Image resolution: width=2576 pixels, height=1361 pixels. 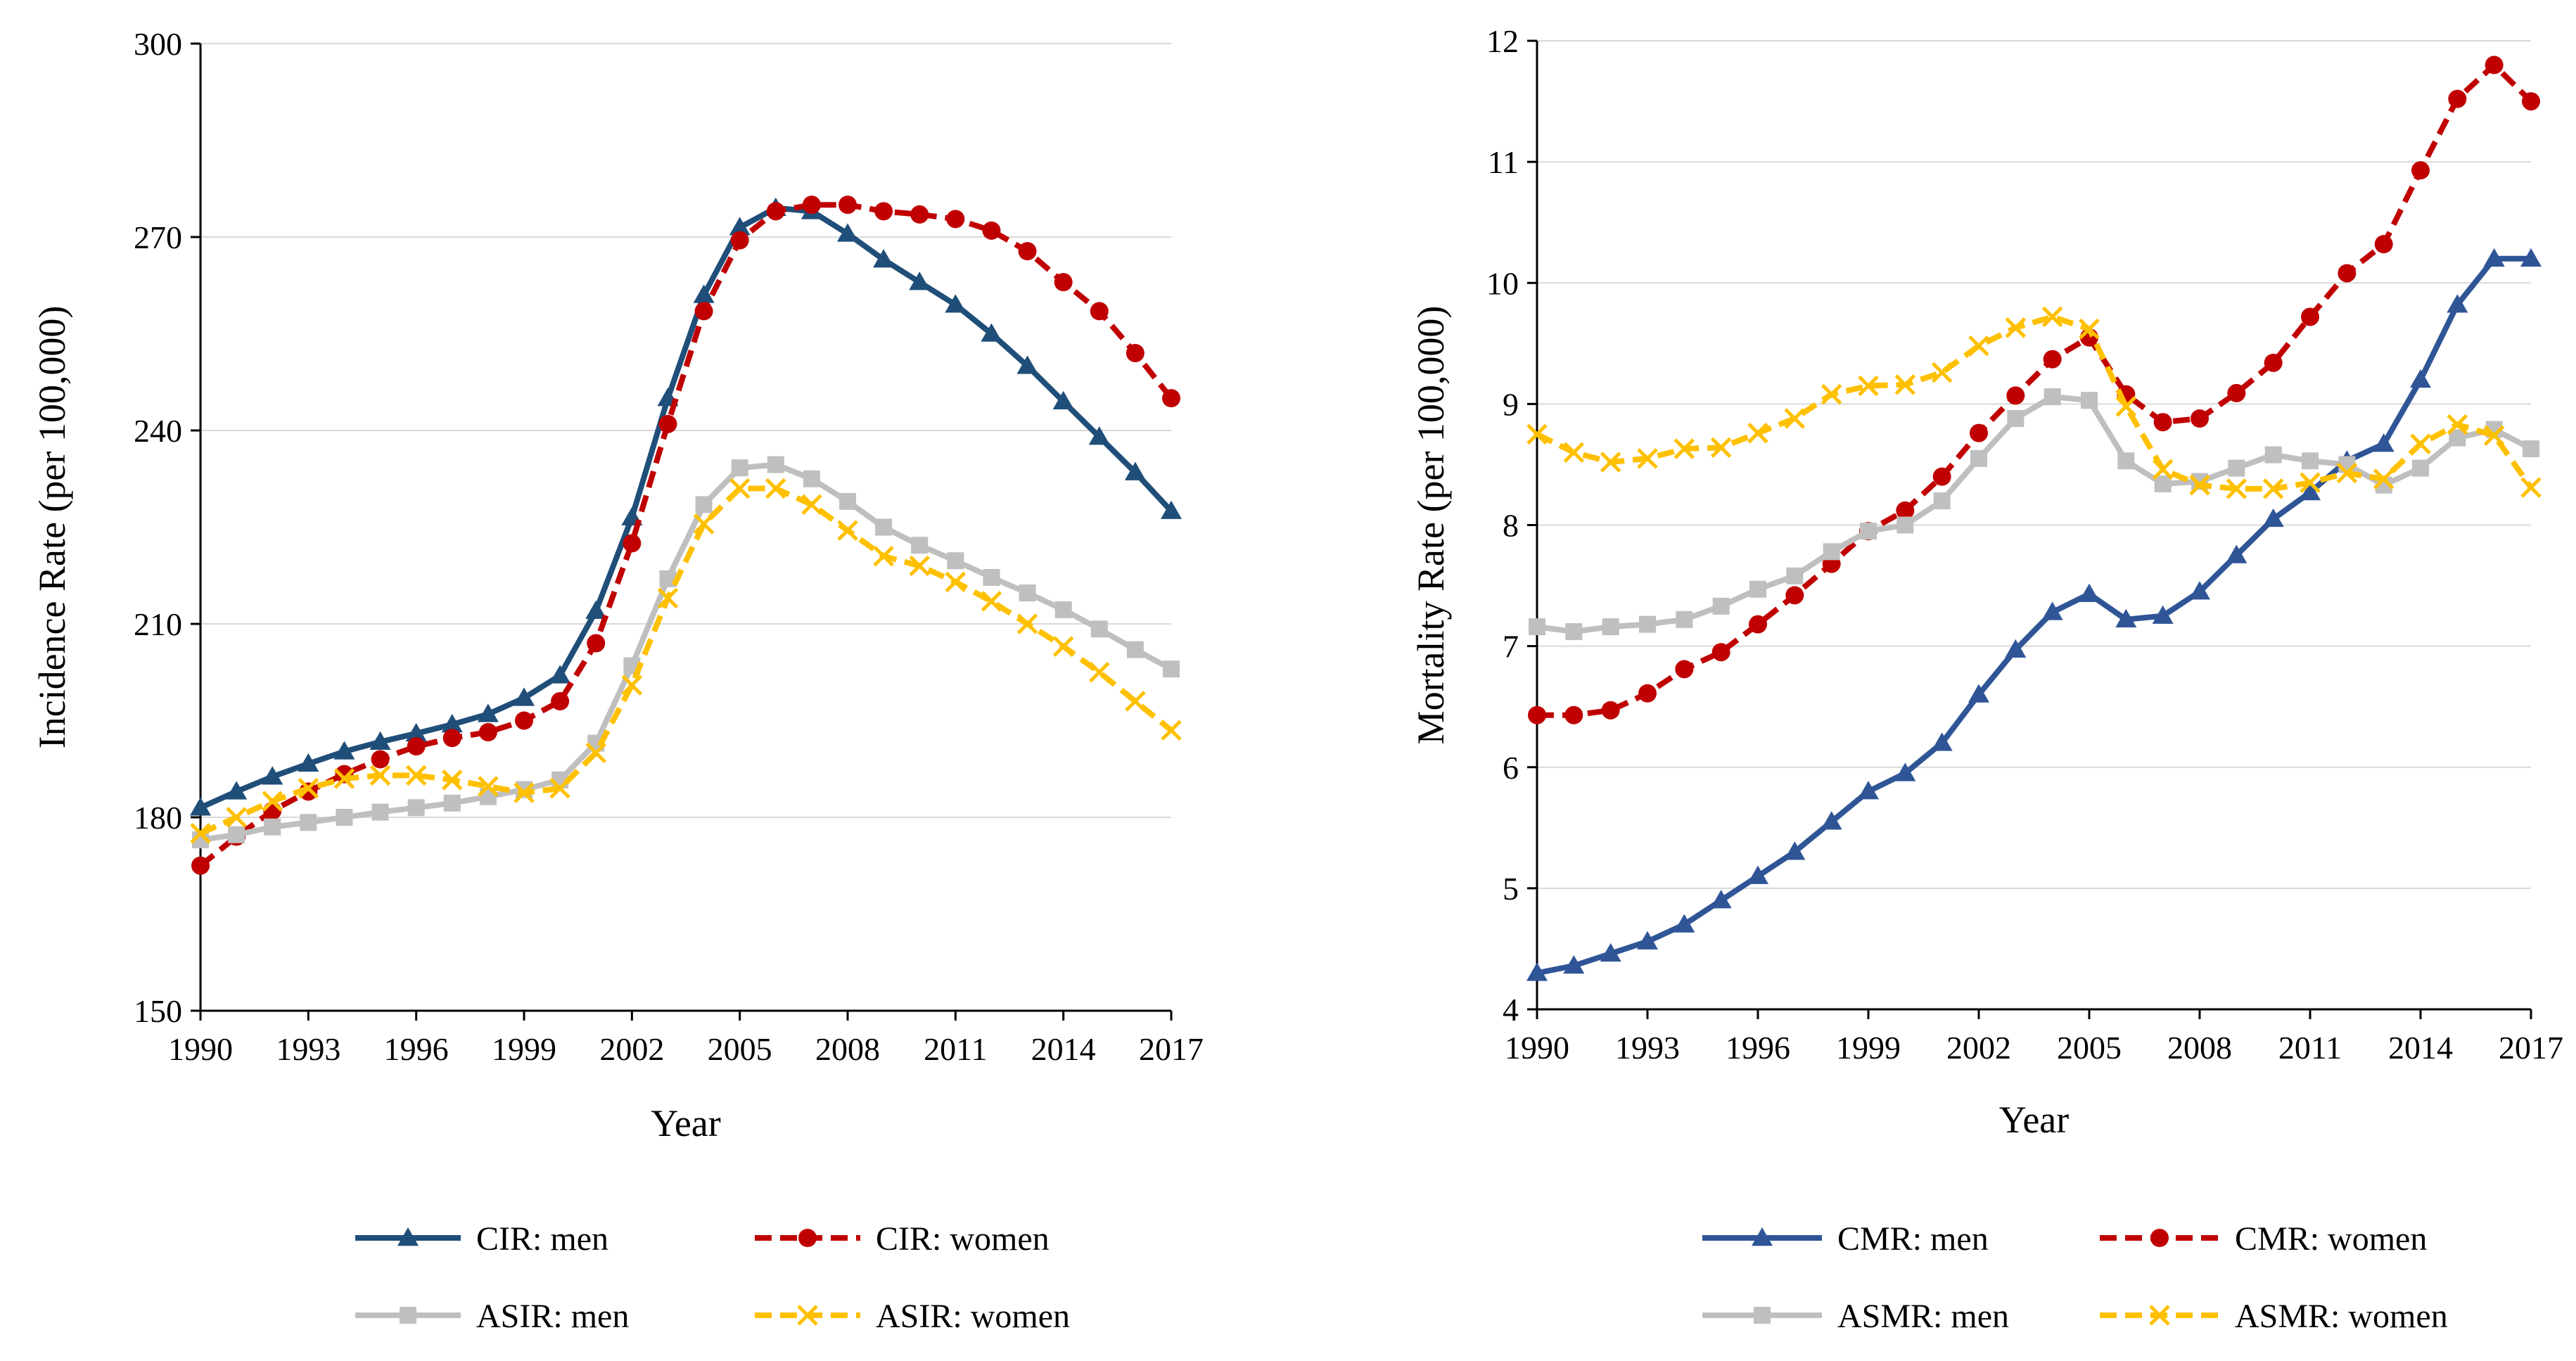 I want to click on y-tick-label: 270, so click(x=158, y=237).